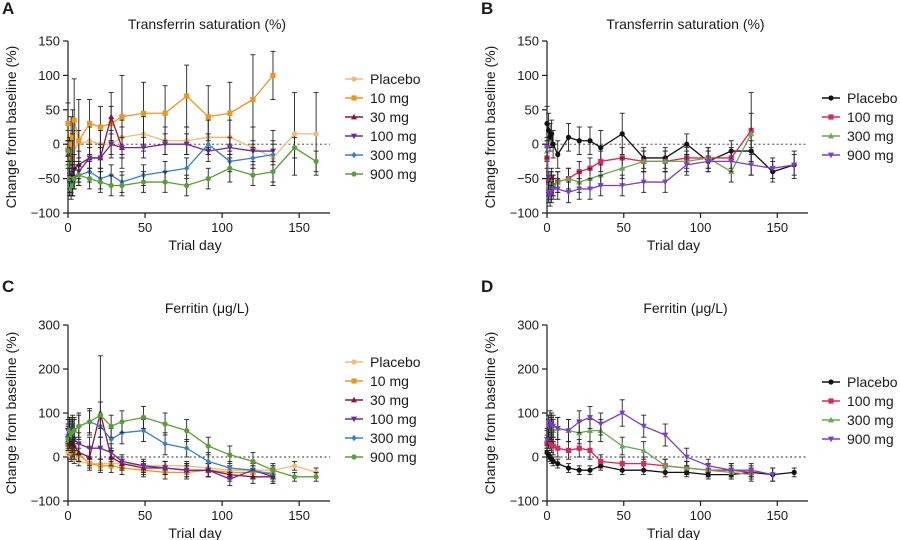 This screenshot has height=540, width=900. Describe the element at coordinates (377, 400) in the screenshot. I see `legend-item: 30 mg` at that location.